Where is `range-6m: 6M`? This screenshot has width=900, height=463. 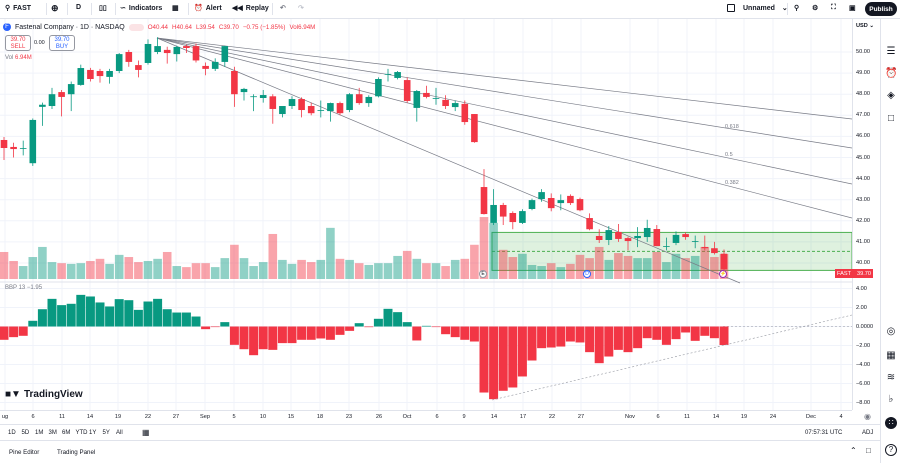
range-6m: 6M is located at coordinates (66, 433).